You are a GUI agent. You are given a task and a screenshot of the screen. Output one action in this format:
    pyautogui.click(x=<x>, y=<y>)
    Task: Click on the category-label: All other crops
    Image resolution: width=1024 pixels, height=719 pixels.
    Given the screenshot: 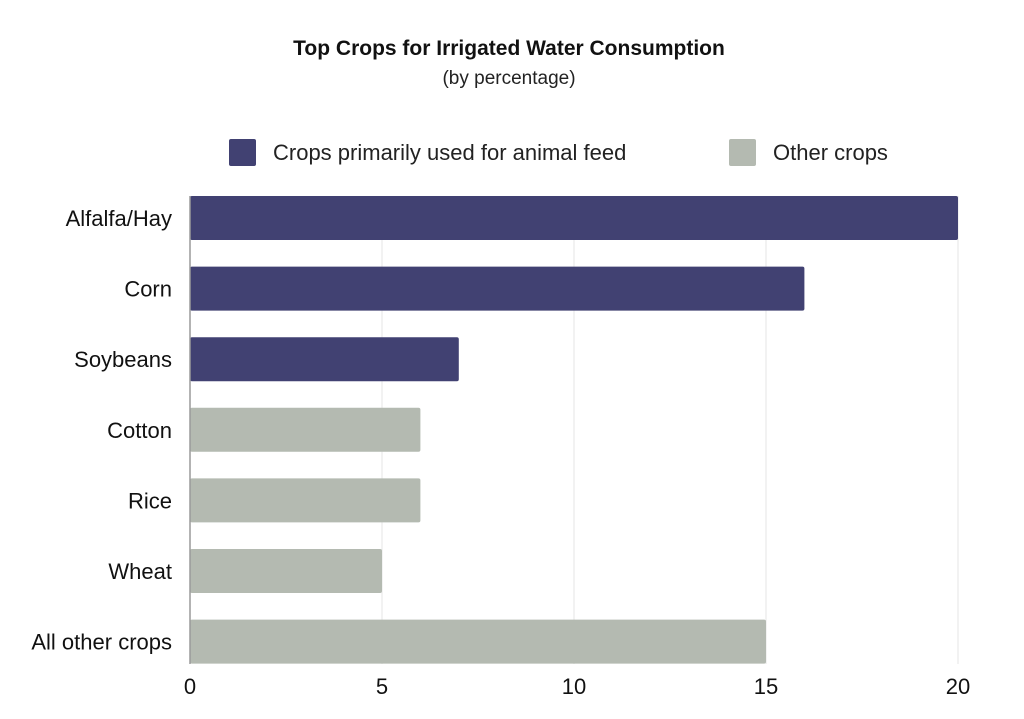 What is the action you would take?
    pyautogui.click(x=101, y=642)
    